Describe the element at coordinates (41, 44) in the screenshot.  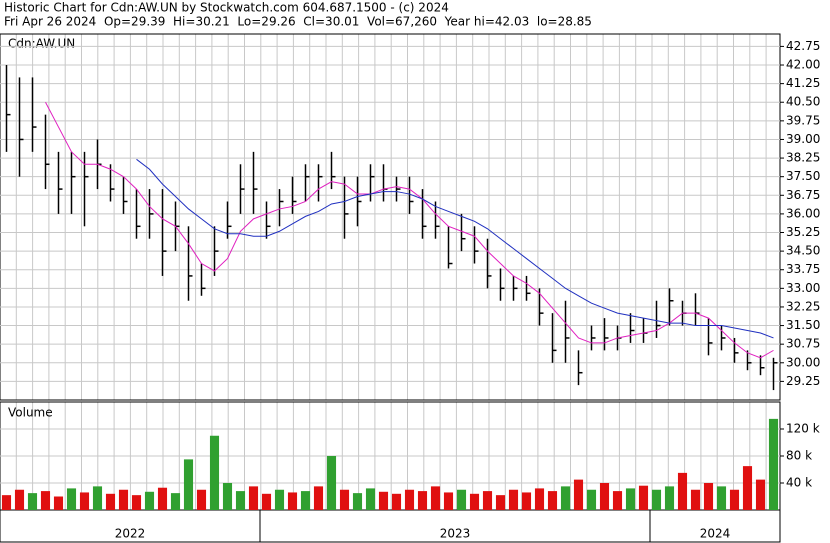
I see `price-label: Cdn:AW.UN` at that location.